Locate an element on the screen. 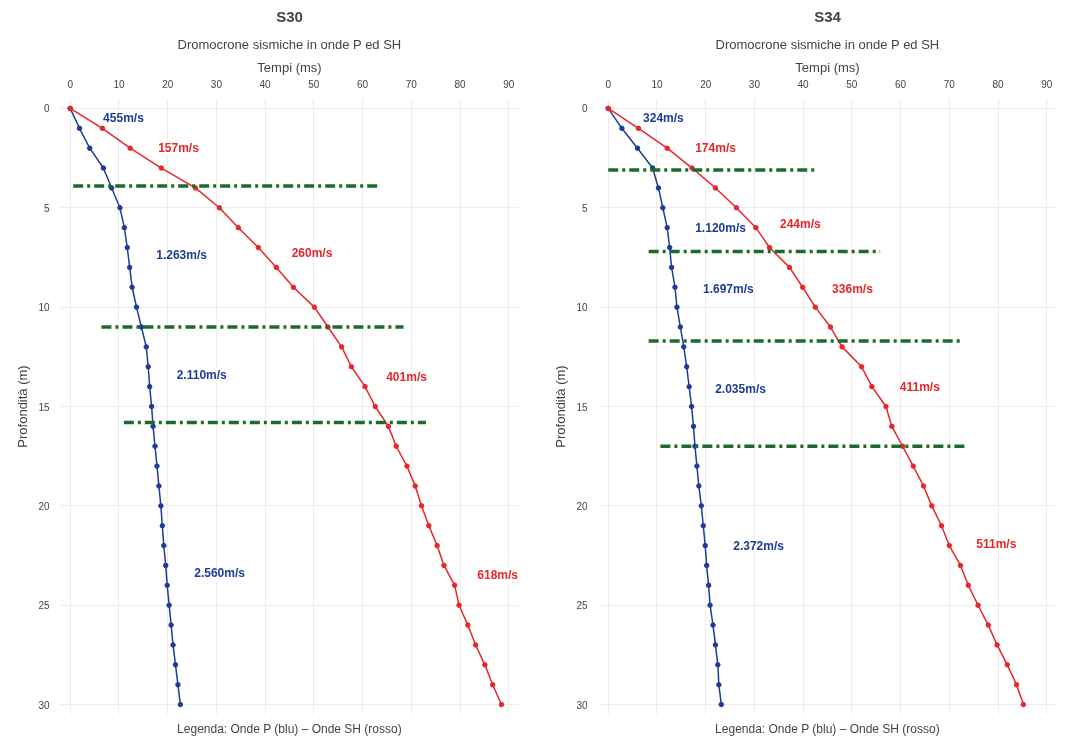 This screenshot has width=1077, height=742. annotation: 2.035m/s is located at coordinates (741, 388).